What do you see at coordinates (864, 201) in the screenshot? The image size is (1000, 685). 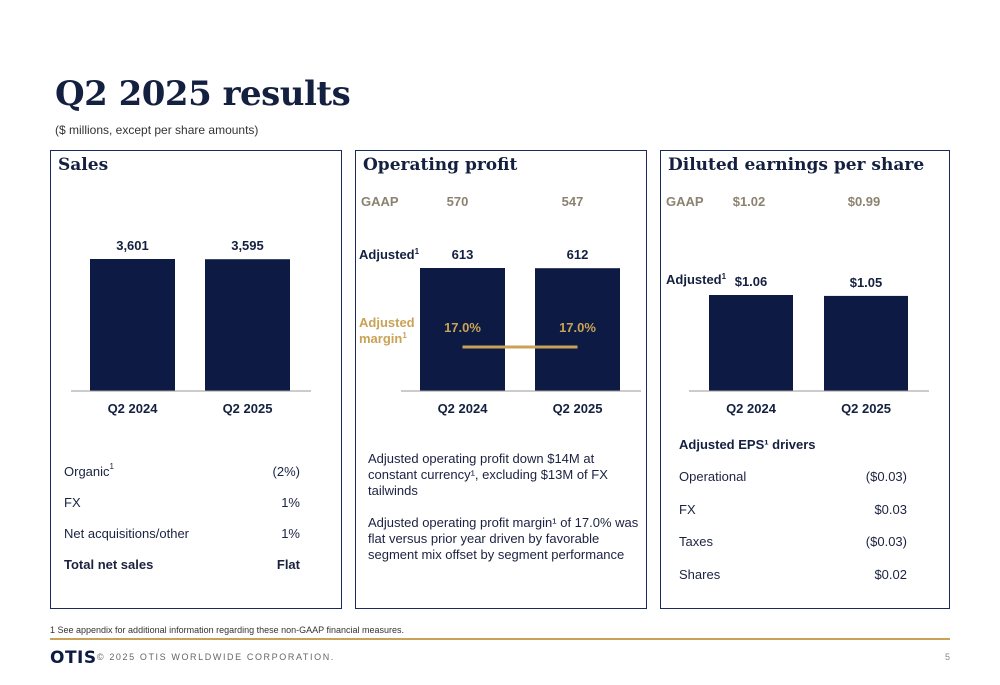 I see `eps-gaap-value: $0.99` at bounding box center [864, 201].